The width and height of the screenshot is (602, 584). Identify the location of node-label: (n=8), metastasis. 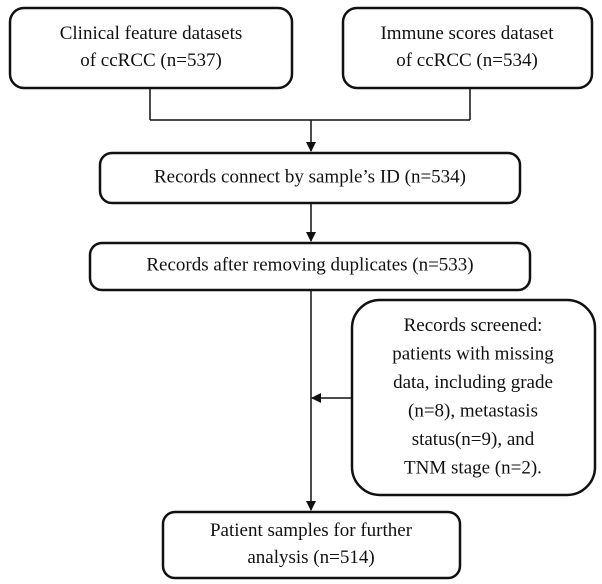
(473, 411).